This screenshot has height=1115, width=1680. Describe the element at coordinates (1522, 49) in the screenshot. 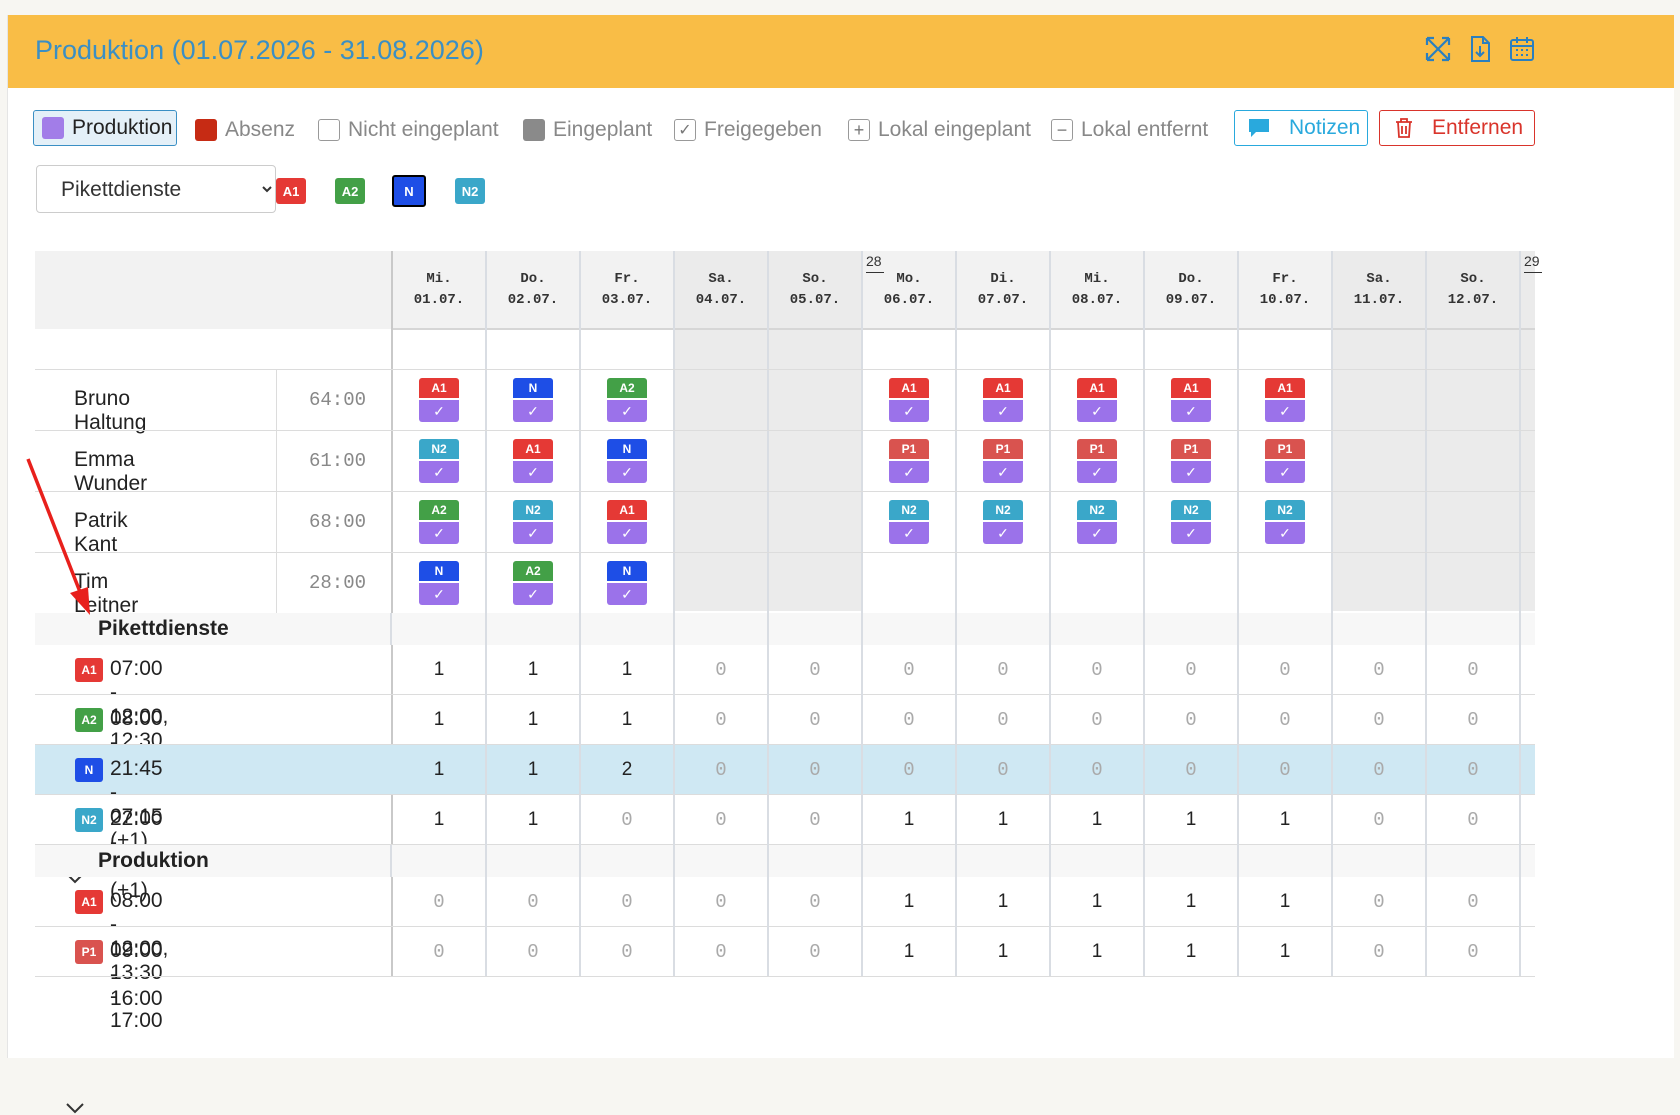

I see `calendar-icon` at that location.